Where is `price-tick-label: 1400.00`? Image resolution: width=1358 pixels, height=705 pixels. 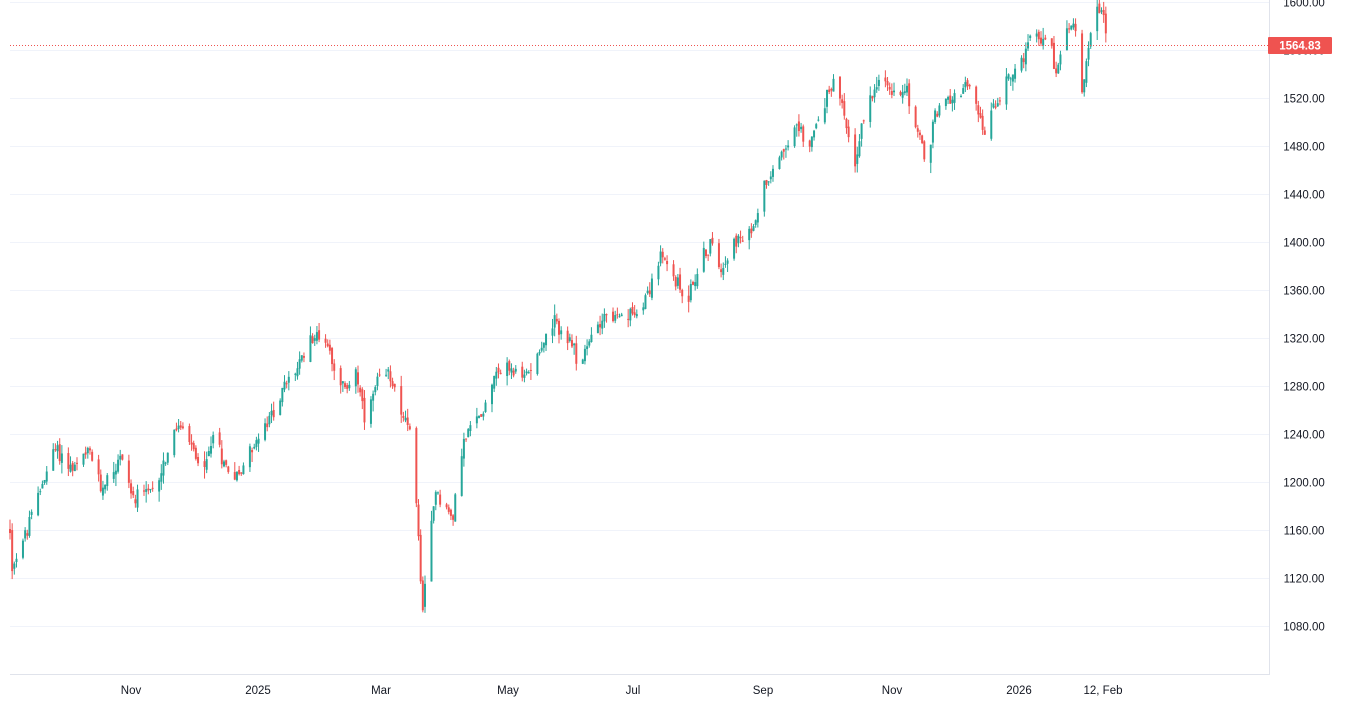
price-tick-label: 1400.00 is located at coordinates (1304, 244).